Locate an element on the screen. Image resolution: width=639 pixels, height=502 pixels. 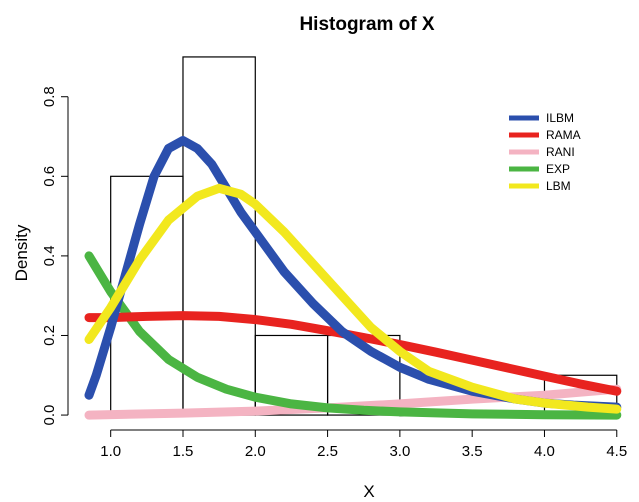
x-tick-label: 4.5 is located at coordinates (616, 451).